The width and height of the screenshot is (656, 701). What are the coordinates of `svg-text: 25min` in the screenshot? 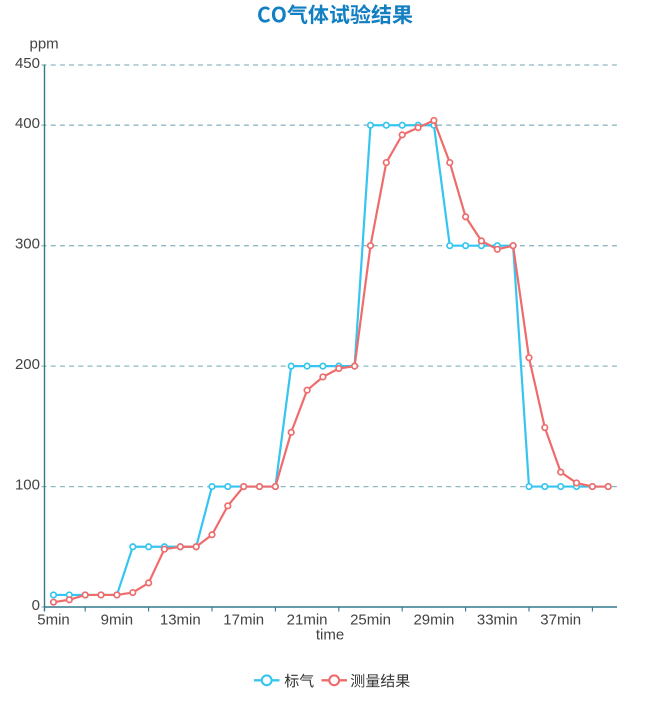 It's located at (370, 619).